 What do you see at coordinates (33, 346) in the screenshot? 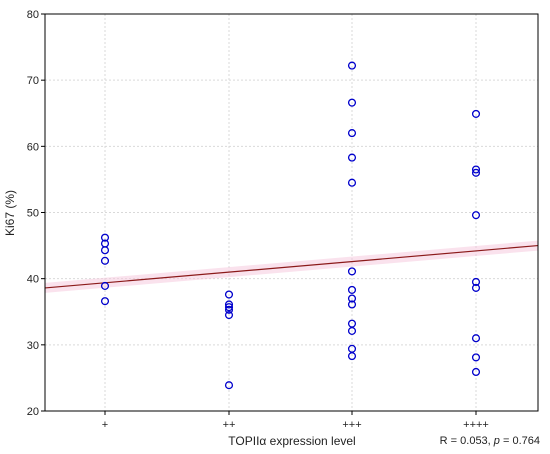
I see `y-tick-label: 30` at bounding box center [33, 346].